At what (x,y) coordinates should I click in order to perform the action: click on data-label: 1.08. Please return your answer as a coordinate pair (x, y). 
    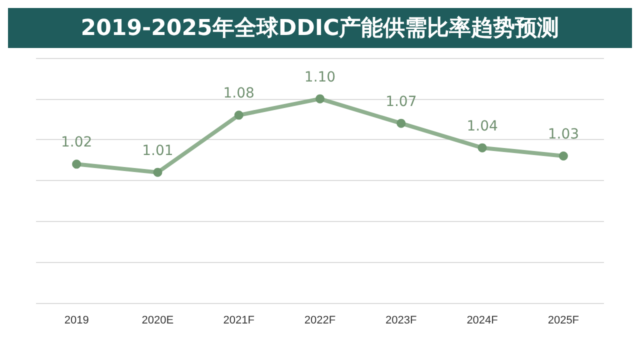
    Looking at the image, I should click on (238, 94).